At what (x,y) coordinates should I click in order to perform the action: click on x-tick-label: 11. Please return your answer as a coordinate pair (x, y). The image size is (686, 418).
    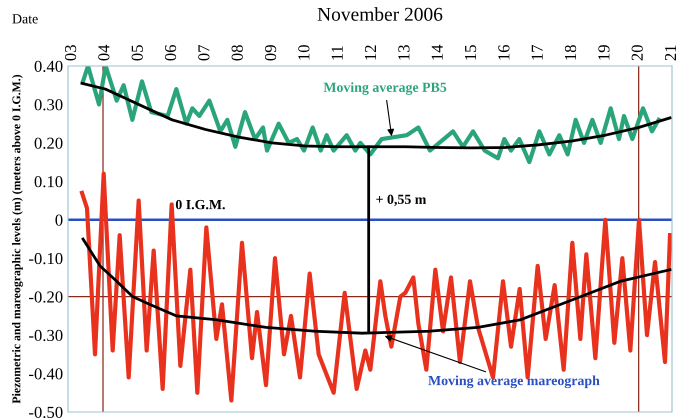
    Looking at the image, I should click on (337, 53).